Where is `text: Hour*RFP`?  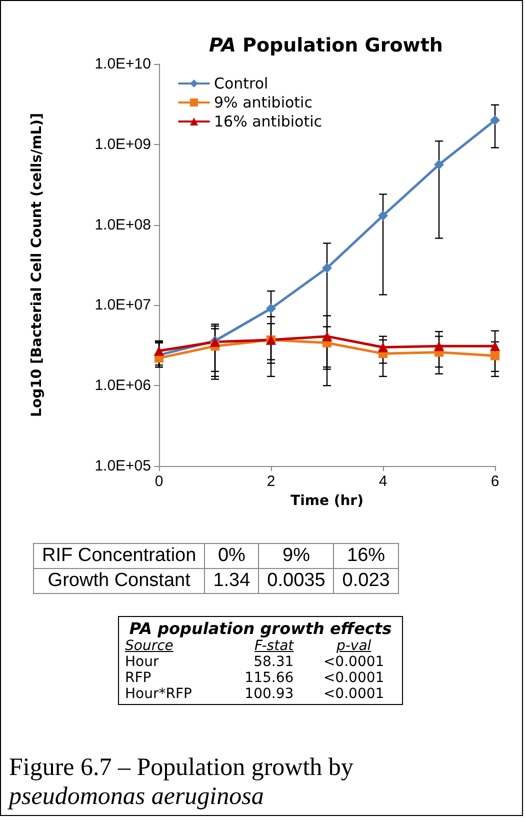
text: Hour*RFP is located at coordinates (159, 694).